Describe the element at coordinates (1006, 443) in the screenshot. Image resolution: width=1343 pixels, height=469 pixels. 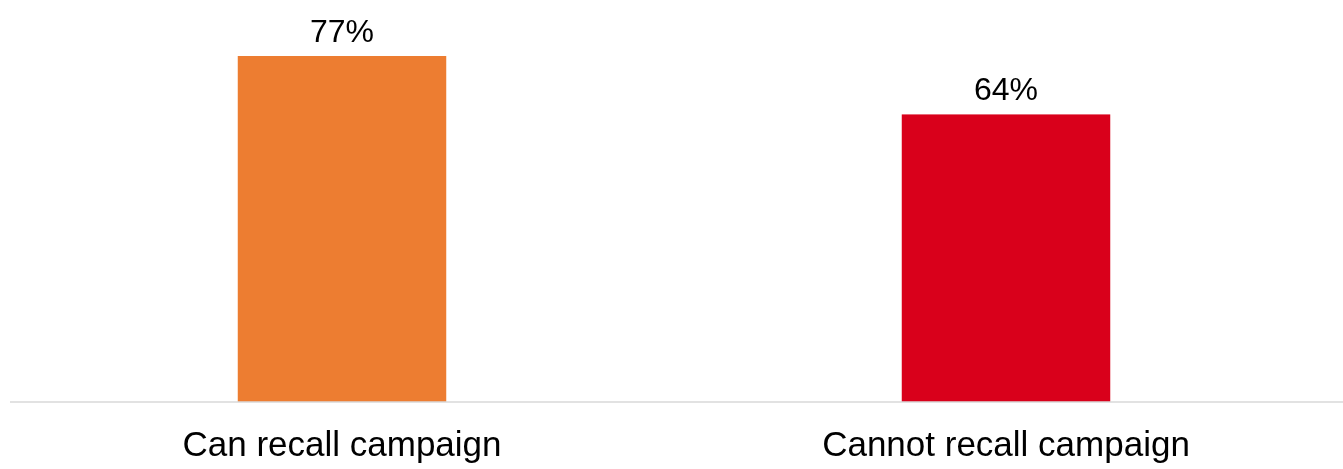
I see `x-tick-label: Cannot recall campaign` at that location.